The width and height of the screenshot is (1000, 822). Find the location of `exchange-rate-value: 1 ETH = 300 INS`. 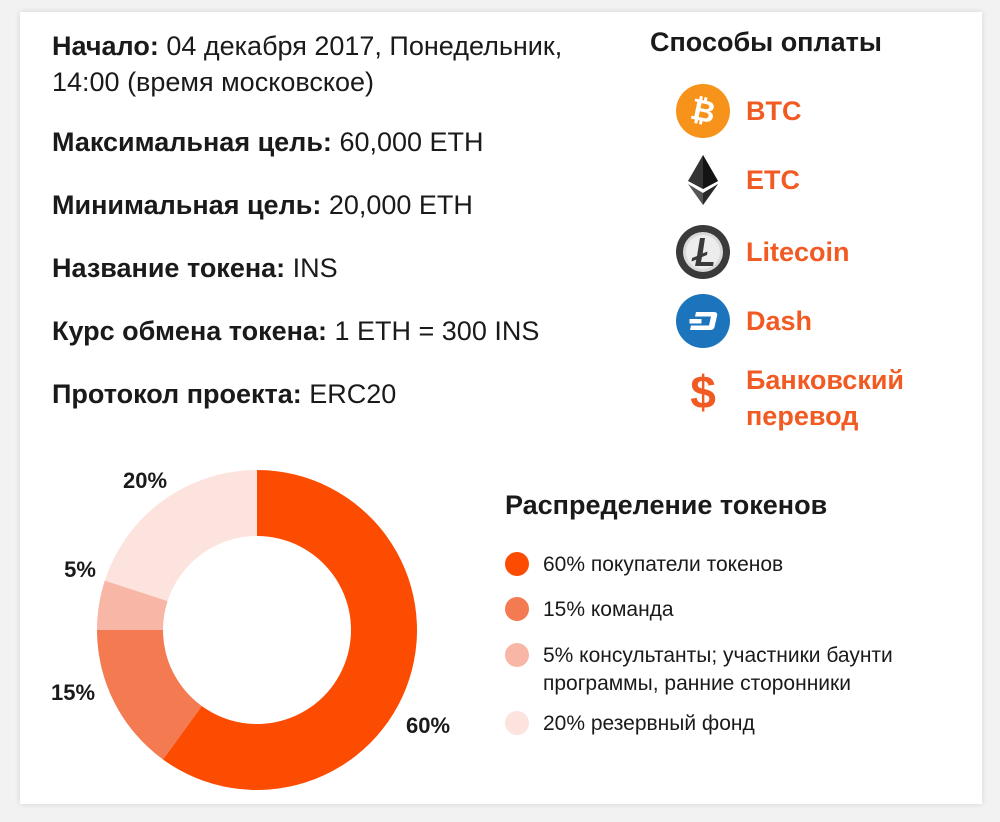

exchange-rate-value: 1 ETH = 300 INS is located at coordinates (437, 331).